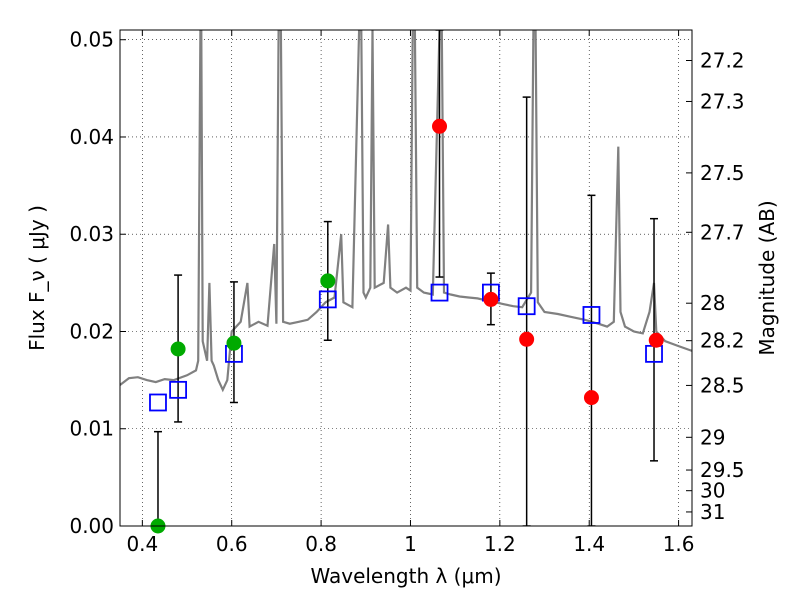 The height and width of the screenshot is (600, 800). Describe the element at coordinates (91, 137) in the screenshot. I see `y-tick-label: 0.04` at that location.